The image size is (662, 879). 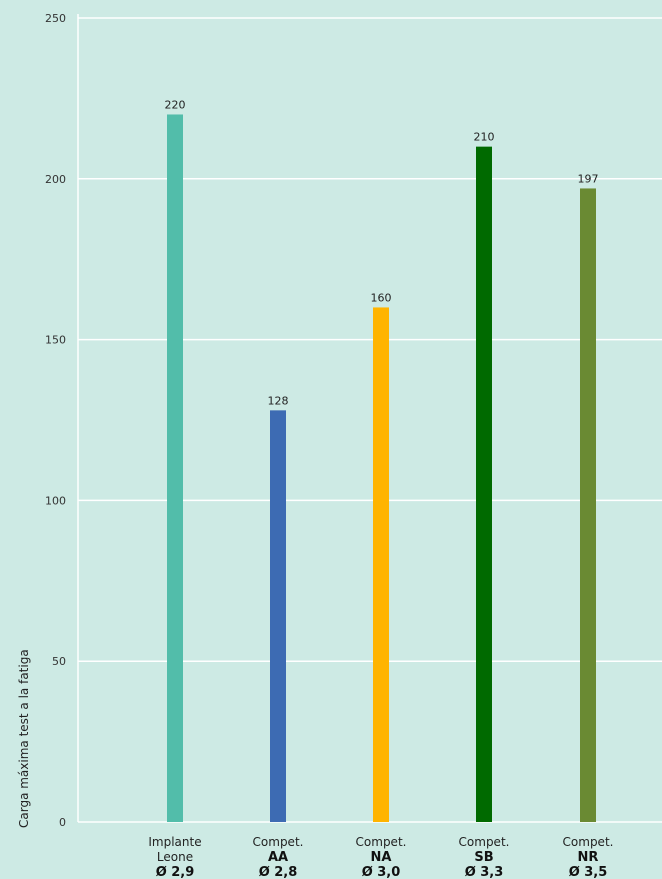 I want to click on category-label-2-line1: Compet., so click(x=381, y=842).